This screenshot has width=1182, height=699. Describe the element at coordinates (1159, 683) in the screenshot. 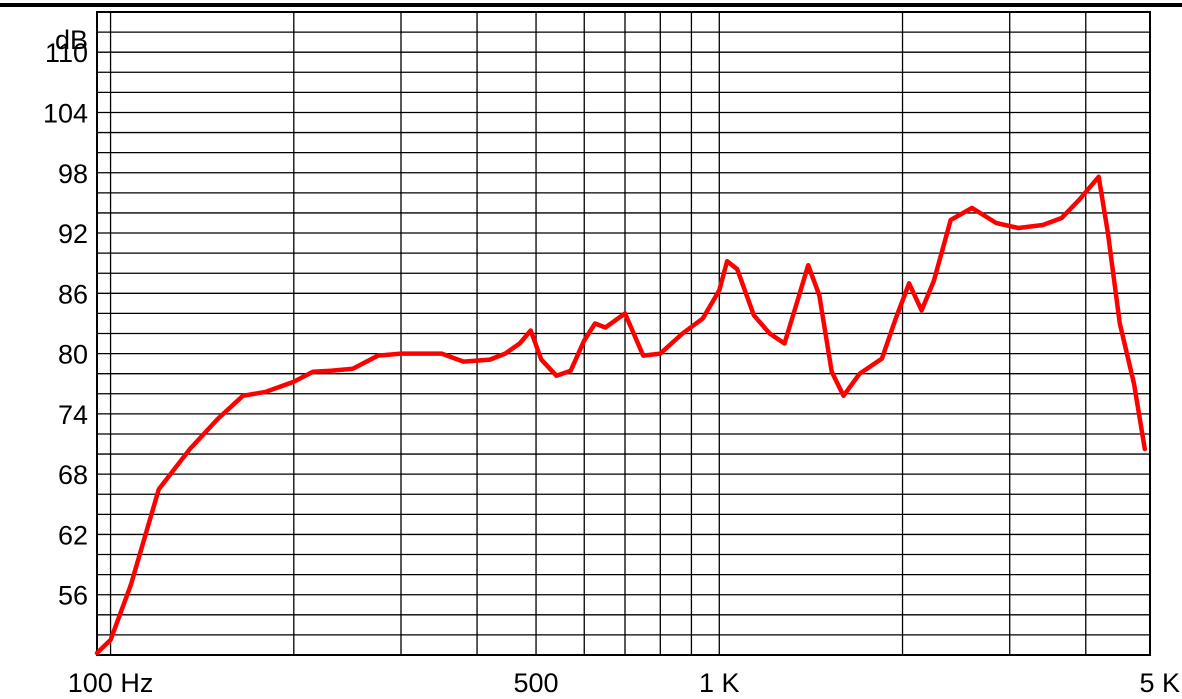

I see `x-tick-label: 5 K` at that location.